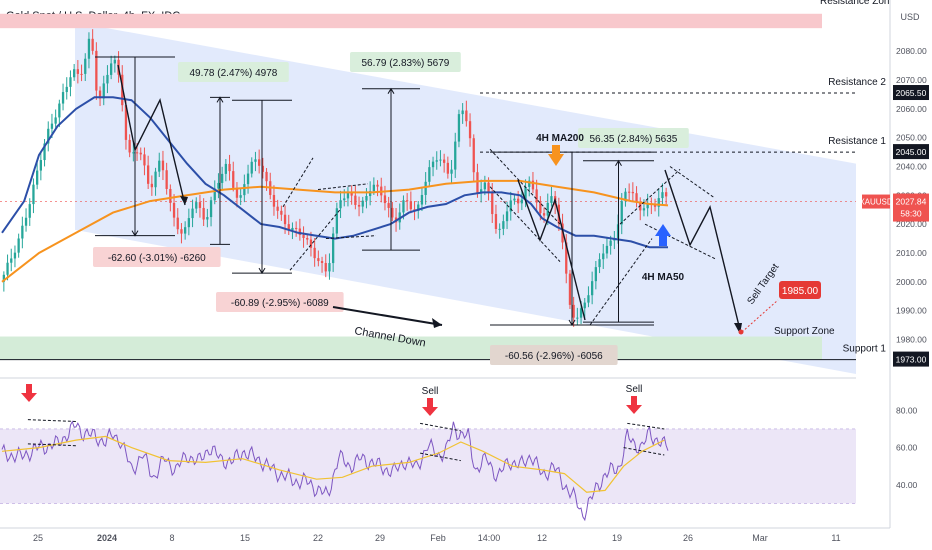 The width and height of the screenshot is (932, 550). What do you see at coordinates (621, 282) in the screenshot?
I see `rise-bottom` at bounding box center [621, 282].